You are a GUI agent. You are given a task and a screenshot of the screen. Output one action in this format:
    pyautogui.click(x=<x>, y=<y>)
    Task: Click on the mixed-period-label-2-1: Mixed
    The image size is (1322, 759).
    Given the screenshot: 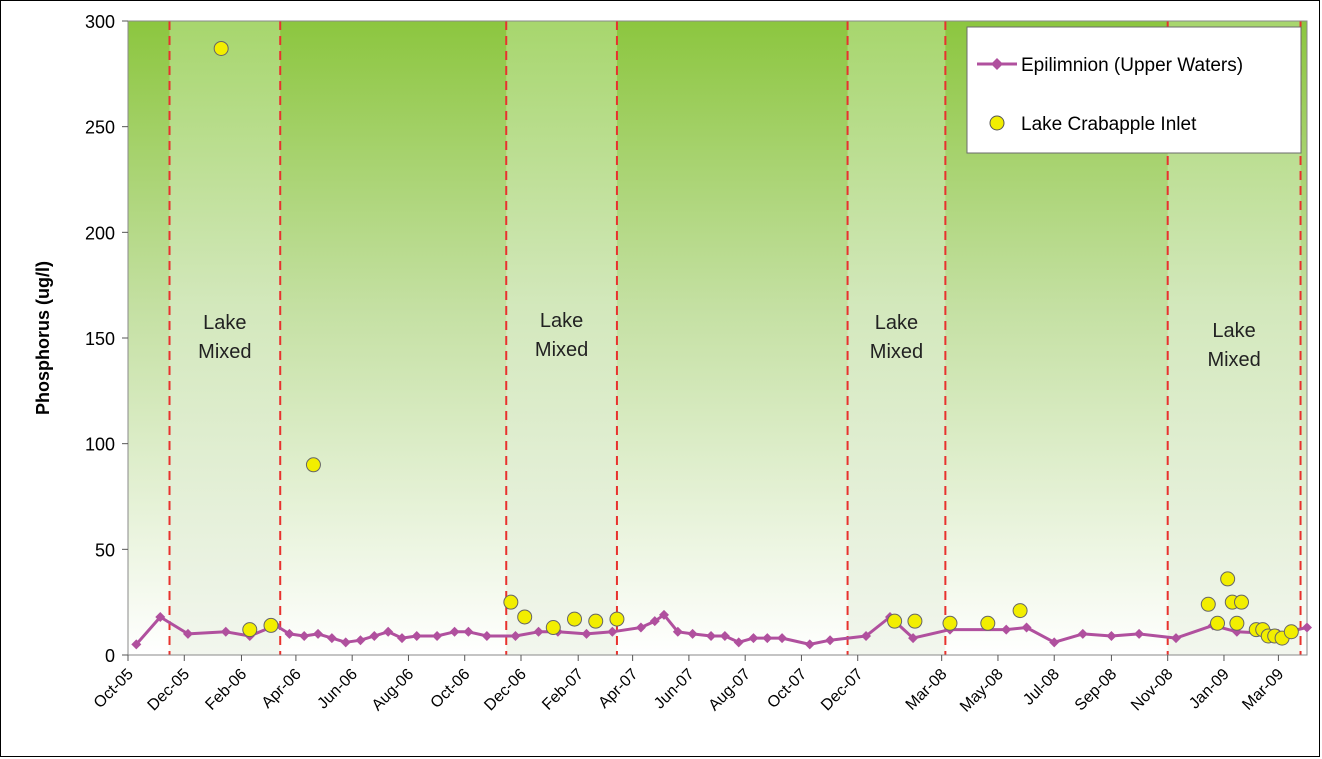 What is the action you would take?
    pyautogui.click(x=896, y=352)
    